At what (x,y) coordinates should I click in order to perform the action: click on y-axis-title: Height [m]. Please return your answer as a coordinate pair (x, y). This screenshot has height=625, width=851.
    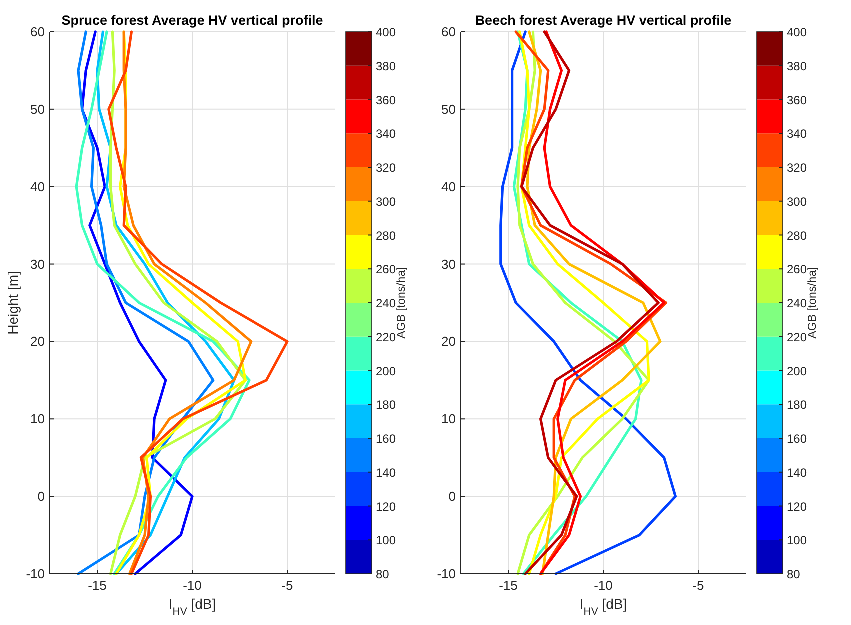
    Looking at the image, I should click on (13, 303).